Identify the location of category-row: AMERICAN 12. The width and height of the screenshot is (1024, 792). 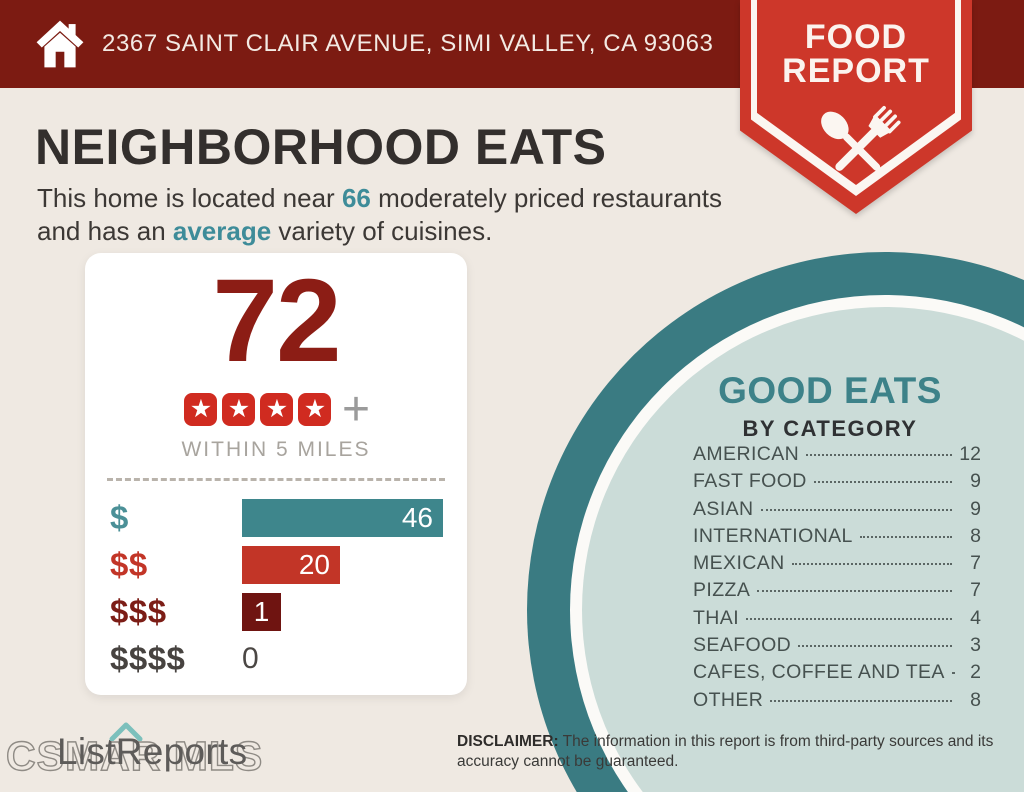
(837, 456).